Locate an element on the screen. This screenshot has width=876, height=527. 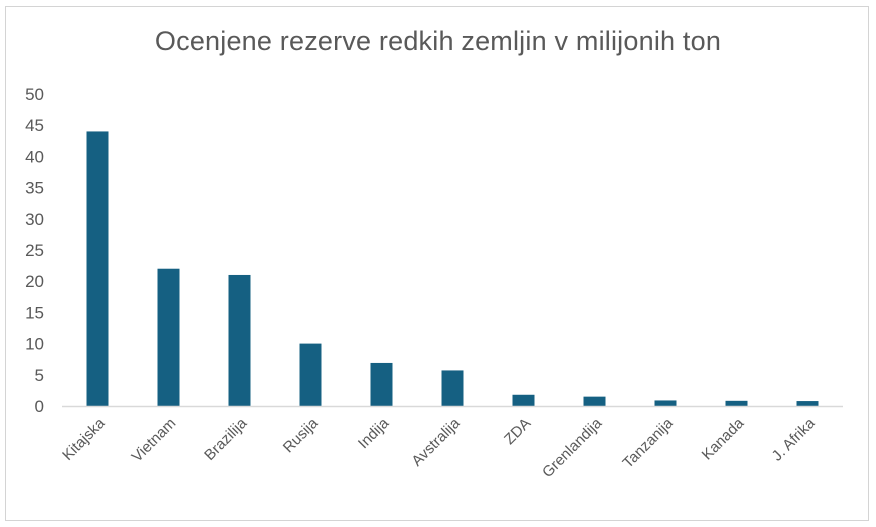
x-category-label: J. Afrika is located at coordinates (794, 439).